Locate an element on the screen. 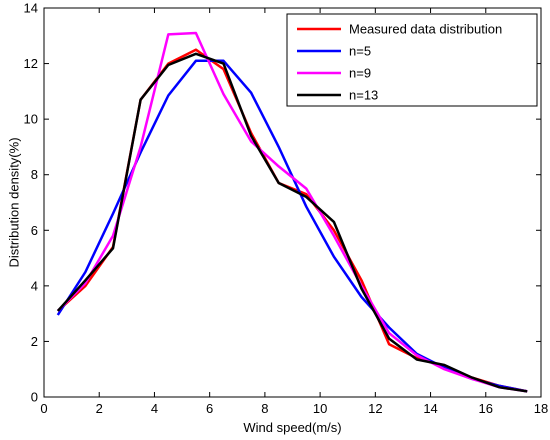  legend: Measured data distribution n=5 n=9 n=13 is located at coordinates (412, 60).